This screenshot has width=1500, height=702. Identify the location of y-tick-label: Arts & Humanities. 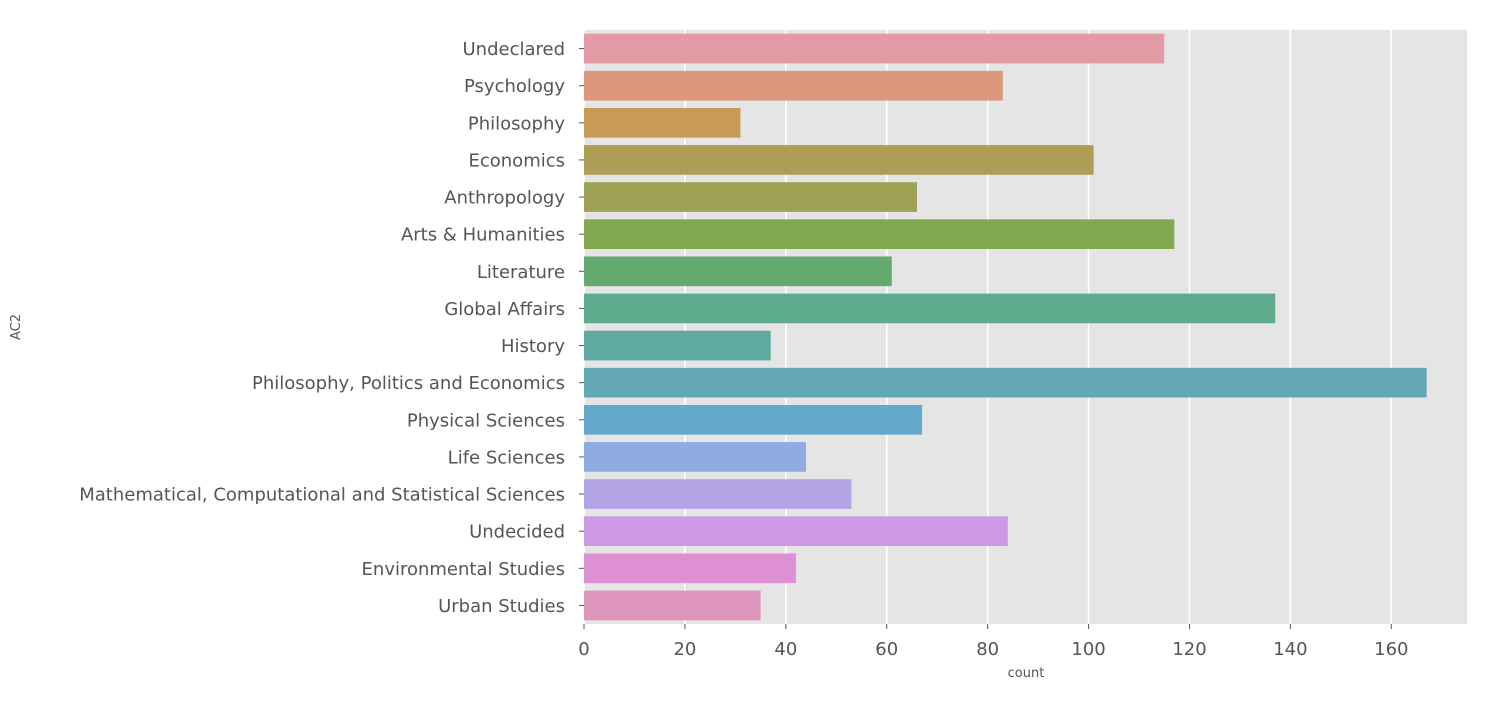
(483, 235).